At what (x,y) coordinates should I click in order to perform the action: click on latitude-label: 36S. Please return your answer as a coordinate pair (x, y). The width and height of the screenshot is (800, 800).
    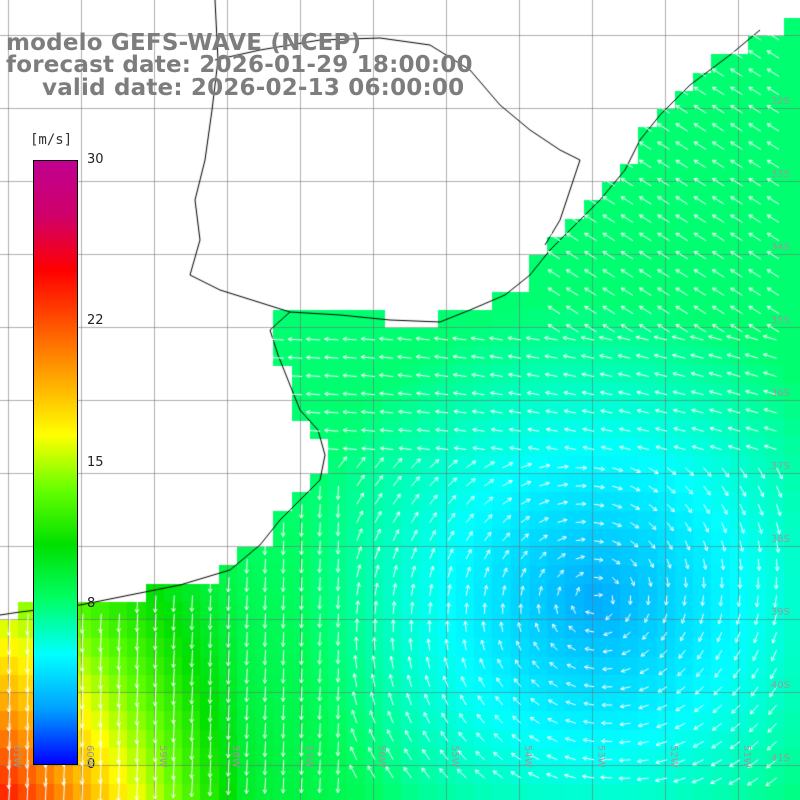
    Looking at the image, I should click on (780, 393).